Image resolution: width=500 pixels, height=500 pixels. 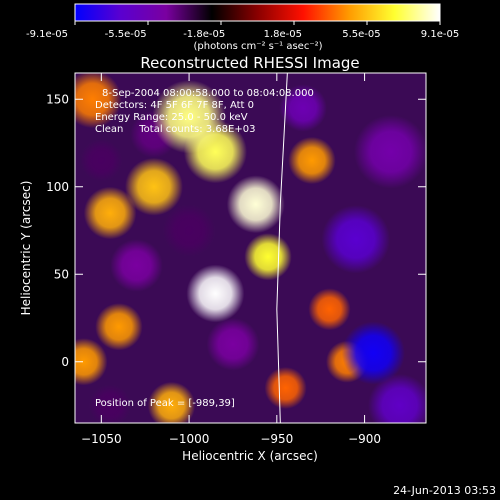 What do you see at coordinates (257, 12) in the screenshot?
I see `colorbar-gradient` at bounding box center [257, 12].